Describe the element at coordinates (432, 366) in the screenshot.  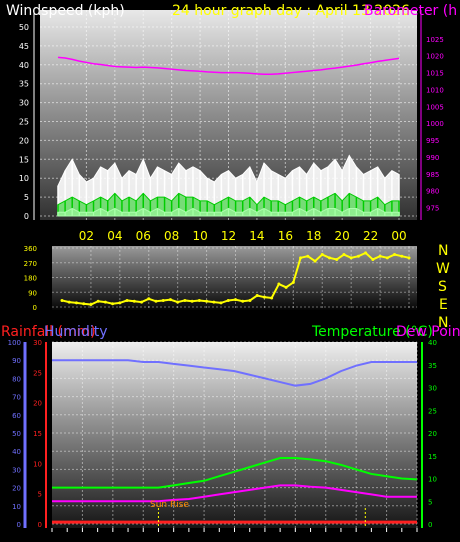
I see `temperature-tick-label: 35` at that location.